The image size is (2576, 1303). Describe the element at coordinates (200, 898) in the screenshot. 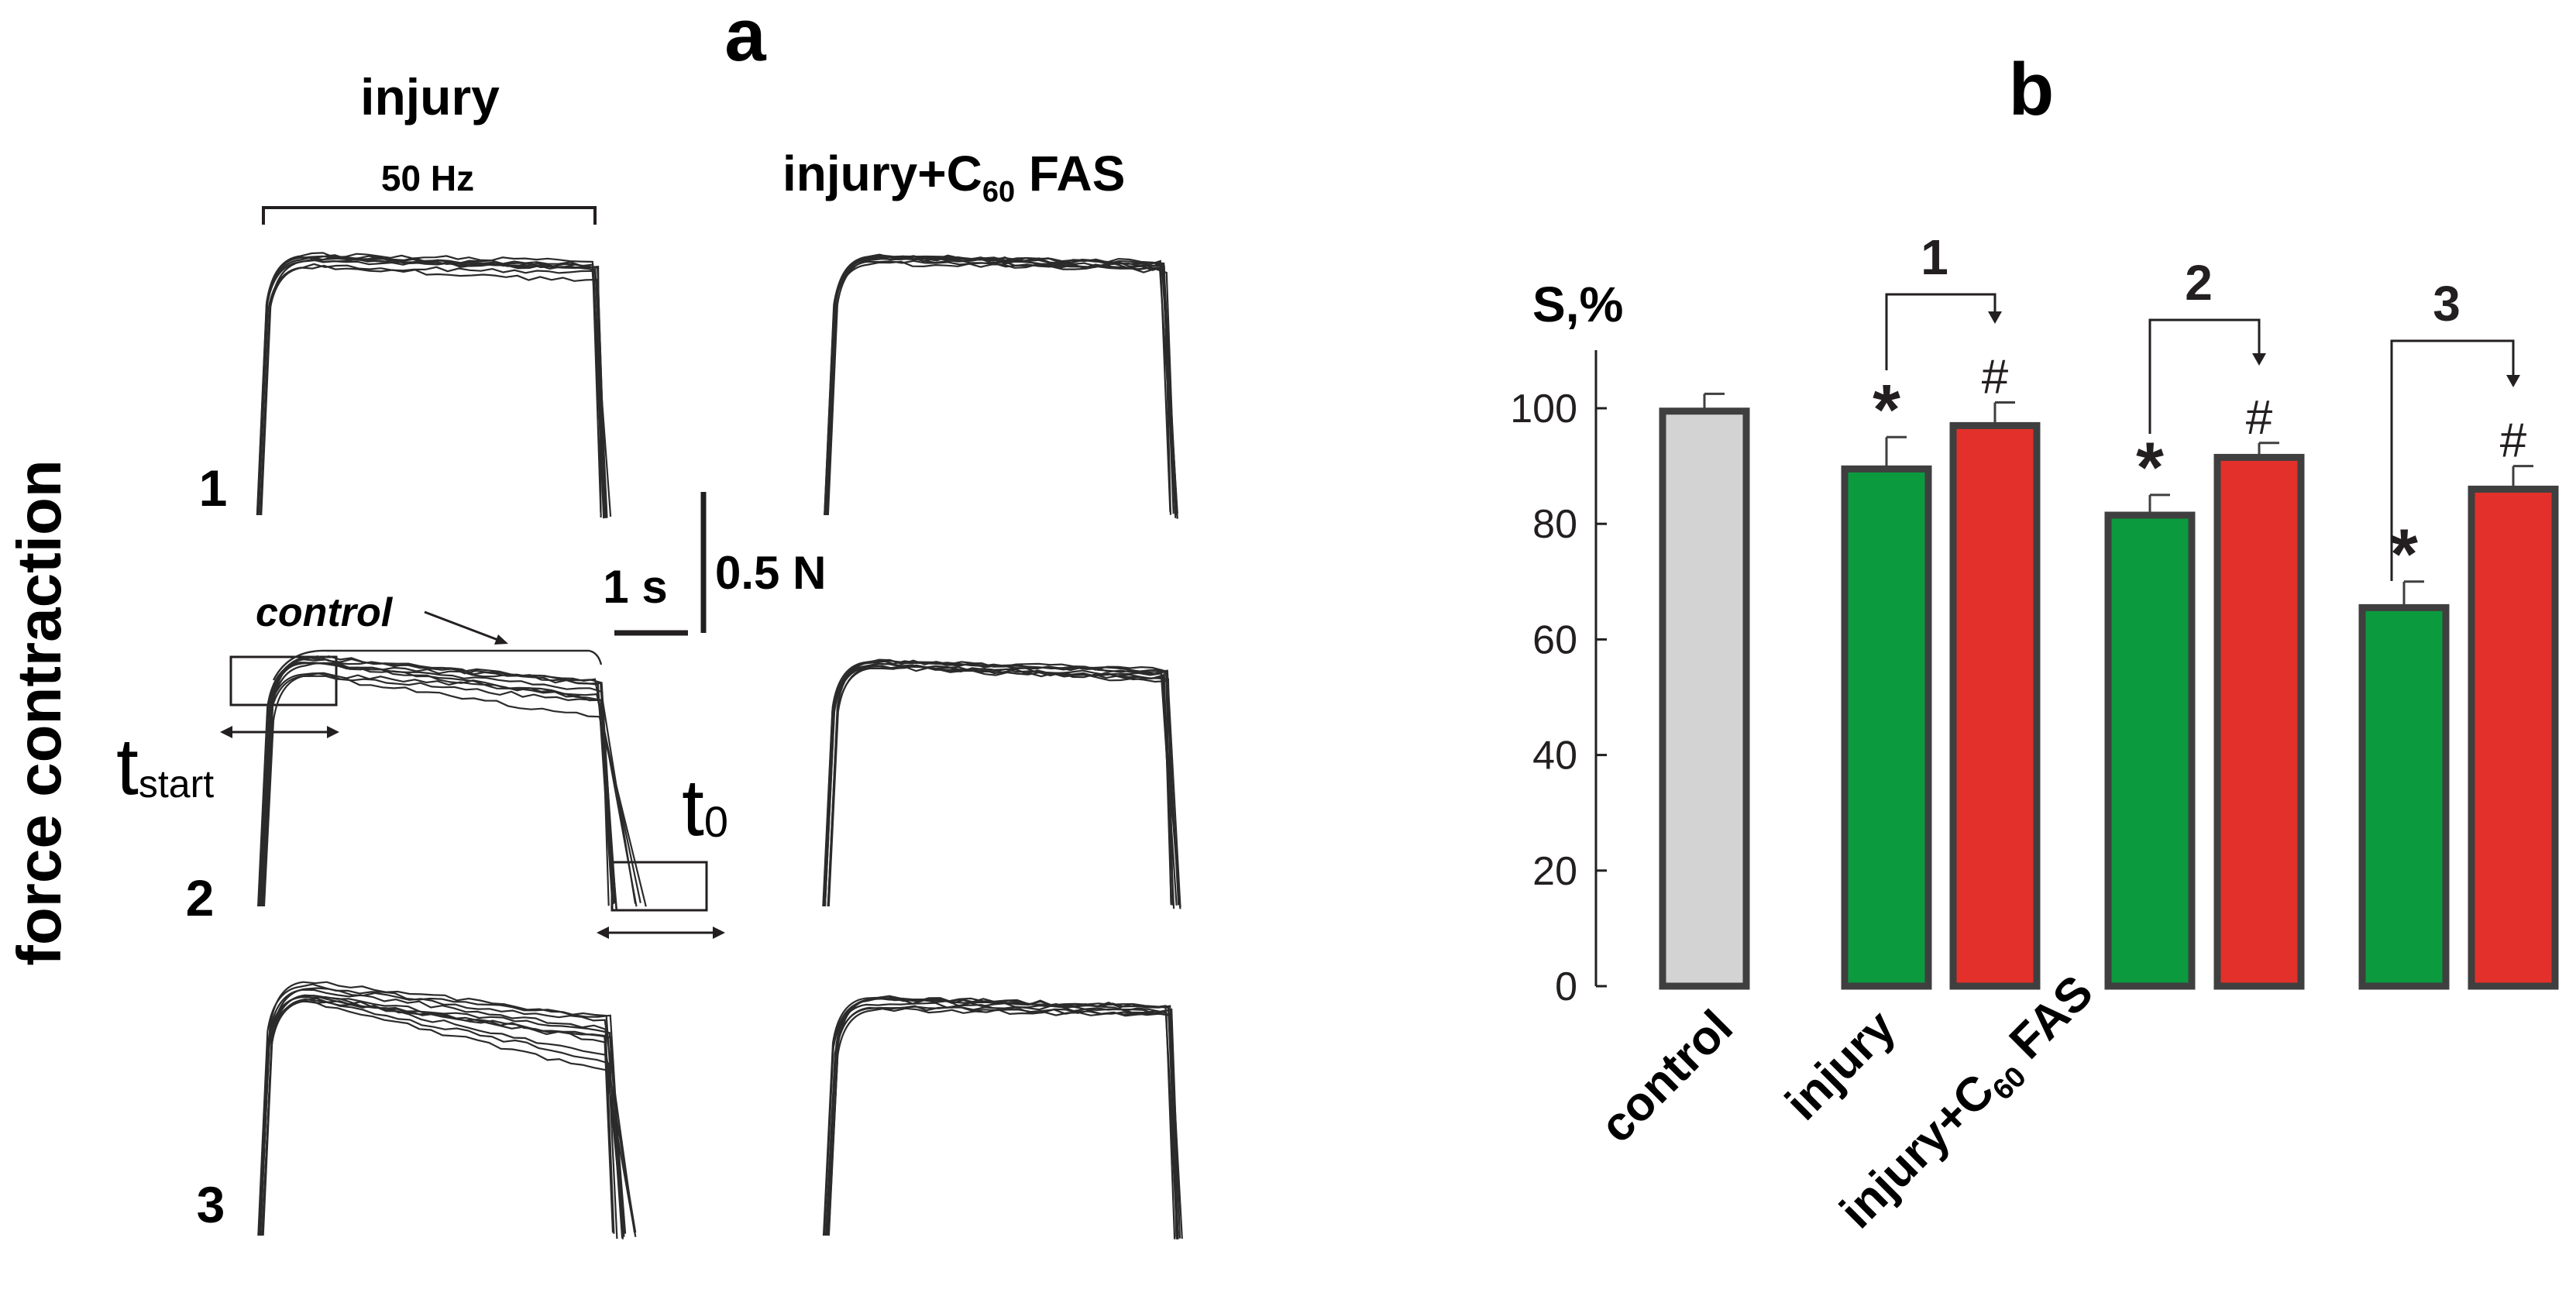

I see `row-label-2: 2` at that location.